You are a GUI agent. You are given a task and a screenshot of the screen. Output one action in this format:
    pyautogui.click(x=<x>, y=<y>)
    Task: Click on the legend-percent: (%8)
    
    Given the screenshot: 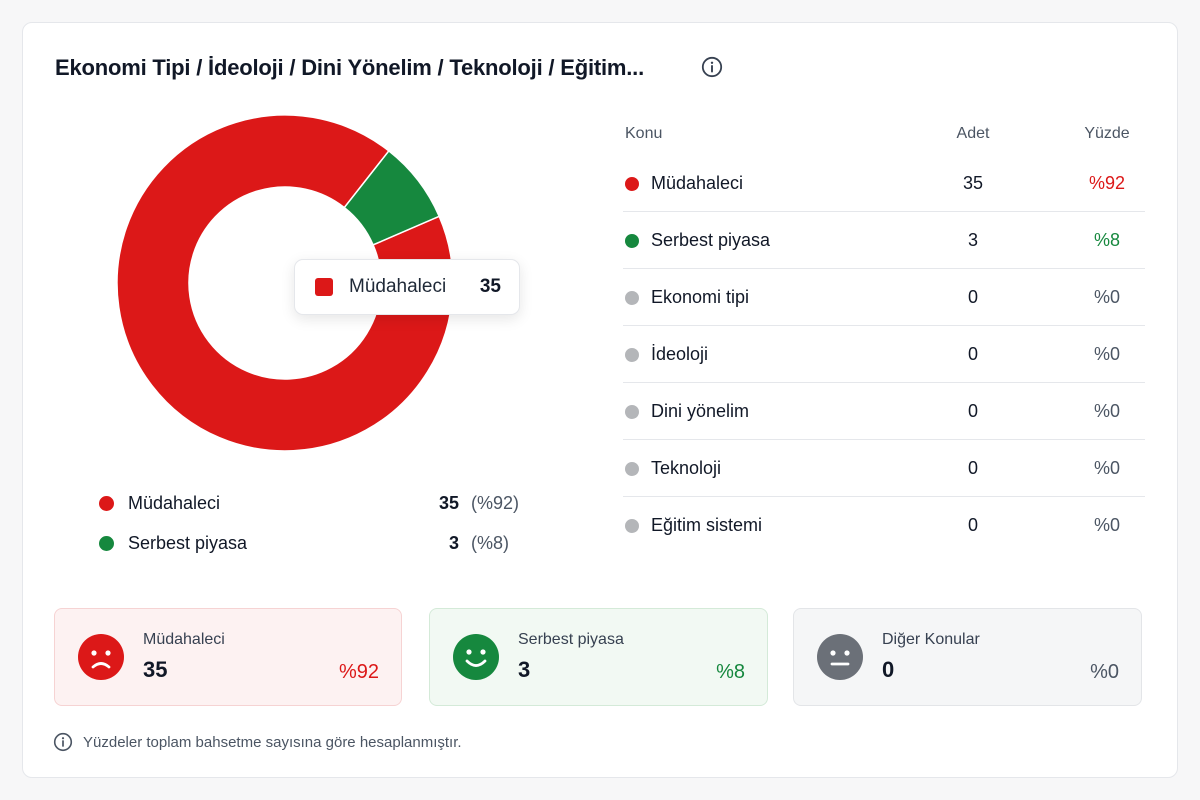 What is the action you would take?
    pyautogui.click(x=490, y=542)
    